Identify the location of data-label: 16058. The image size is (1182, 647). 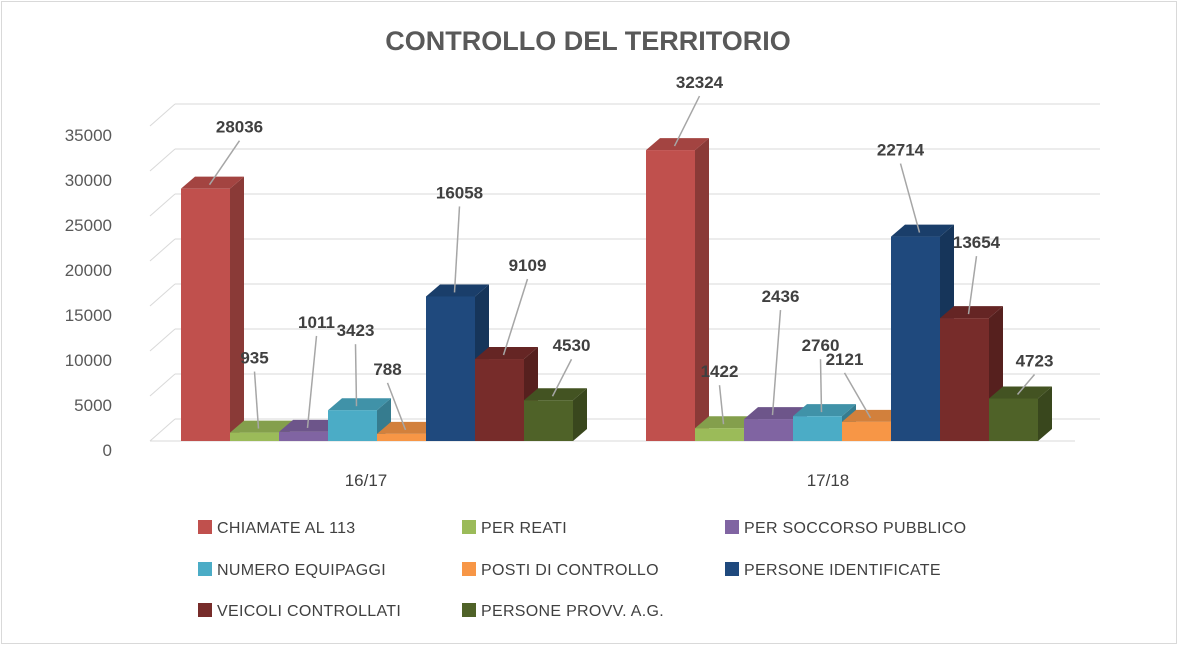
(459, 192).